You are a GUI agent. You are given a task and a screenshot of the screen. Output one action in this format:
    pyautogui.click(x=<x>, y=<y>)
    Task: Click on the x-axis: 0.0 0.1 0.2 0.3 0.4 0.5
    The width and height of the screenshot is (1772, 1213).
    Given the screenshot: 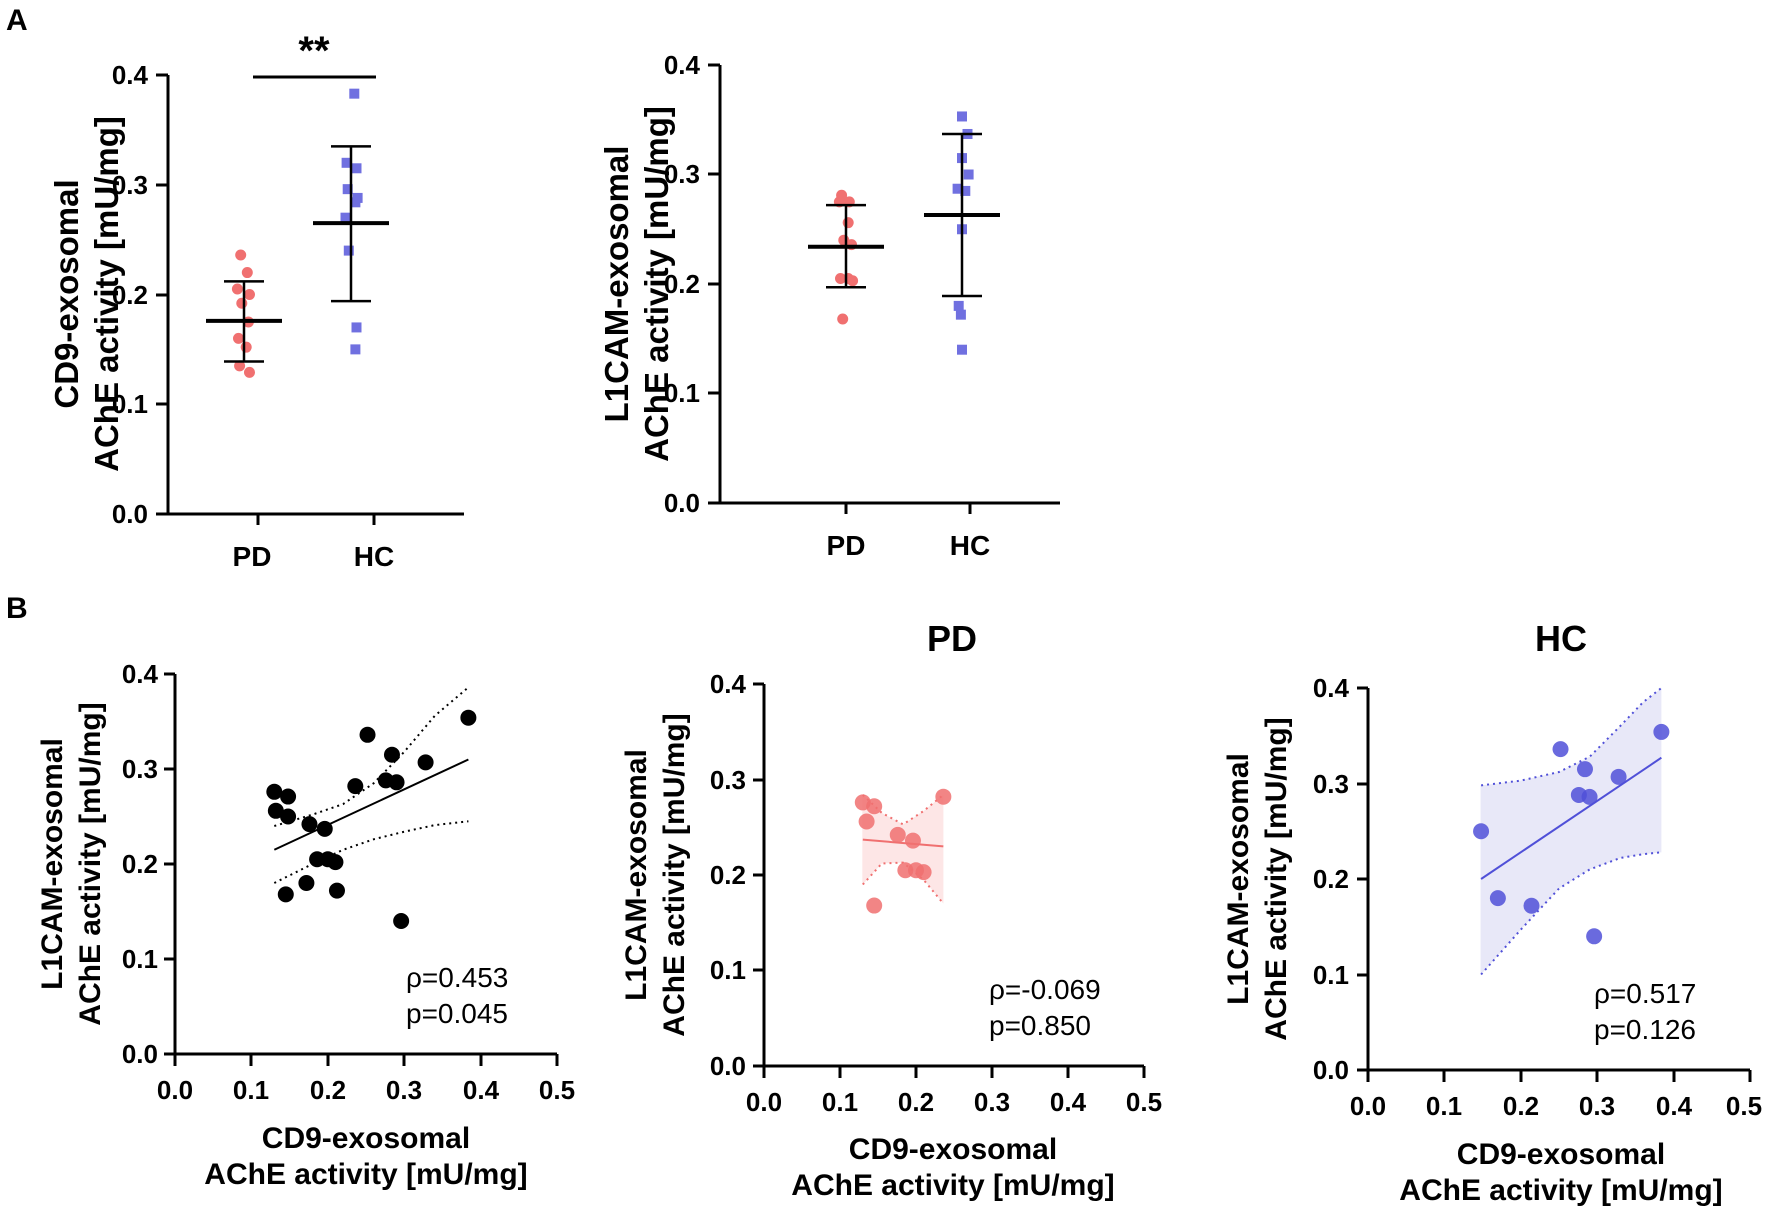 What is the action you would take?
    pyautogui.click(x=954, y=1090)
    